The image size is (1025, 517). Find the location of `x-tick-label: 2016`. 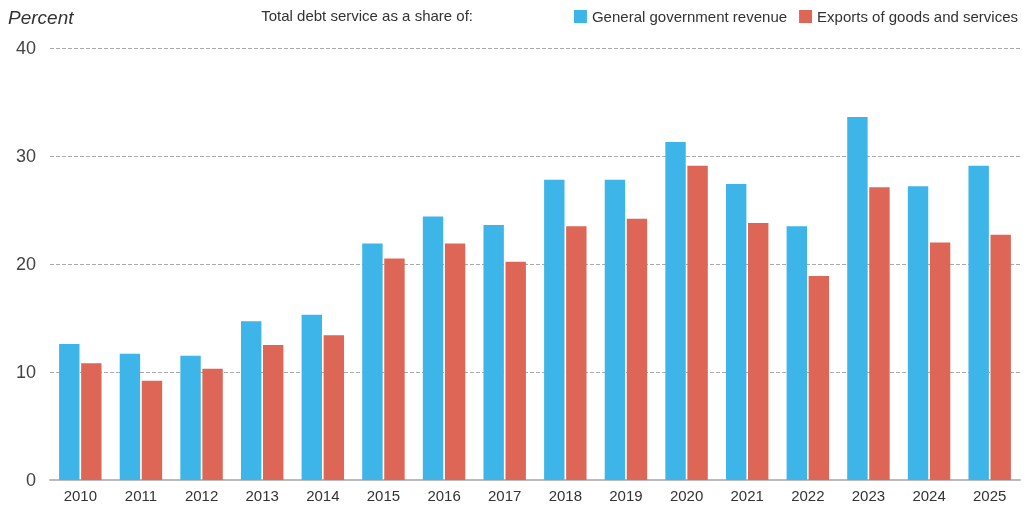

x-tick-label: 2016 is located at coordinates (444, 495).